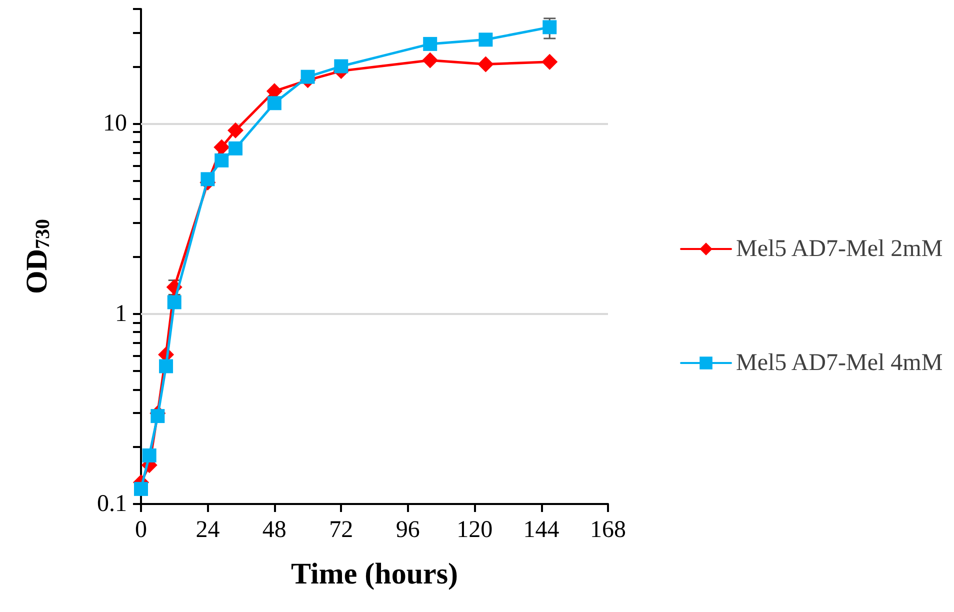 Image resolution: width=954 pixels, height=612 pixels. Describe the element at coordinates (541, 530) in the screenshot. I see `x-tick-label: 144` at that location.